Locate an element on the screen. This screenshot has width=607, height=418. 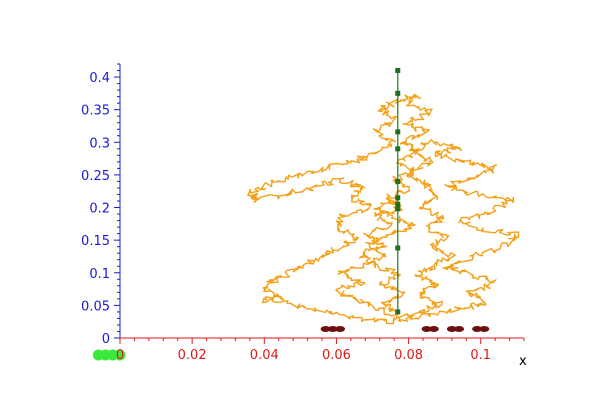
x-tick-label: 0.1 is located at coordinates (480, 355).